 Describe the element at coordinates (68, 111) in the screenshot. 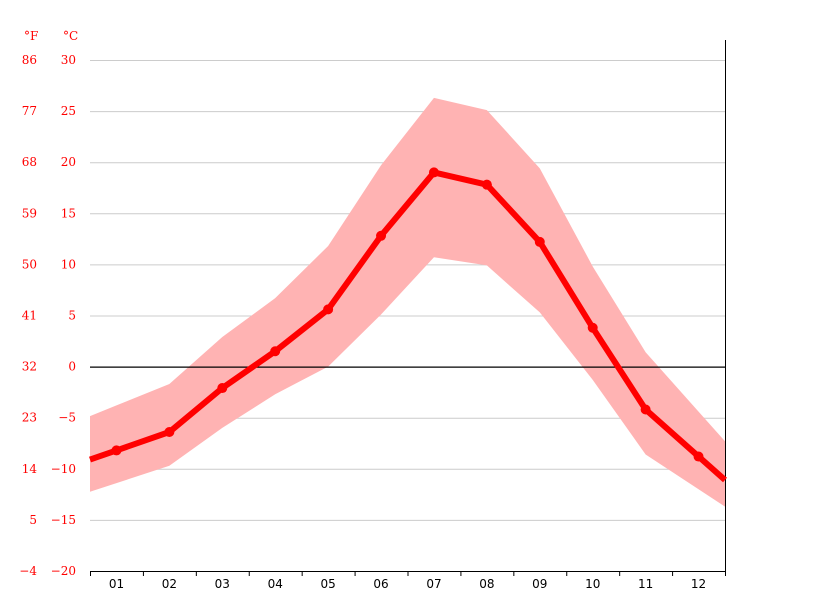

I see `celsius-tick-label: 25` at that location.